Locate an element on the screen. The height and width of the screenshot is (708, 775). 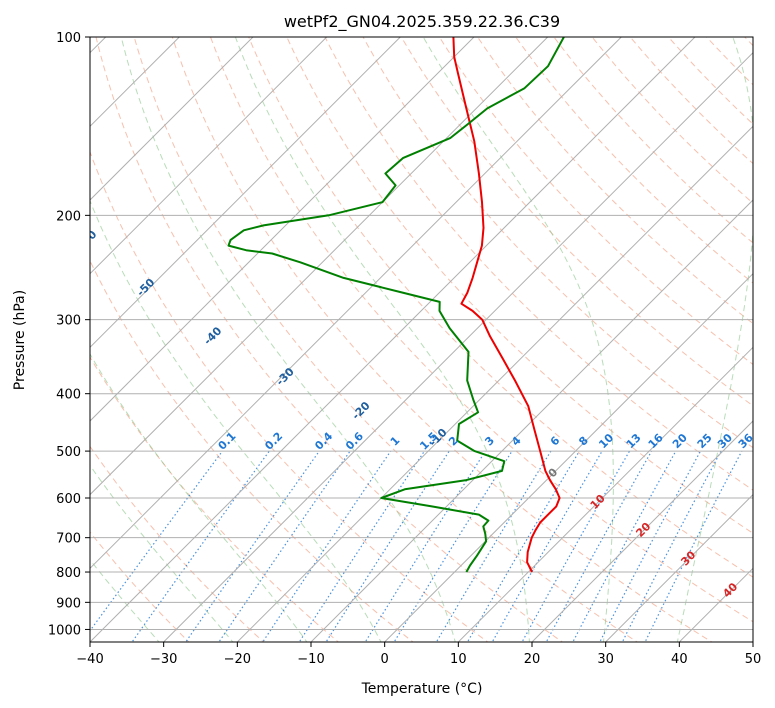
y-tick-label: 1000 is located at coordinates (64, 630).